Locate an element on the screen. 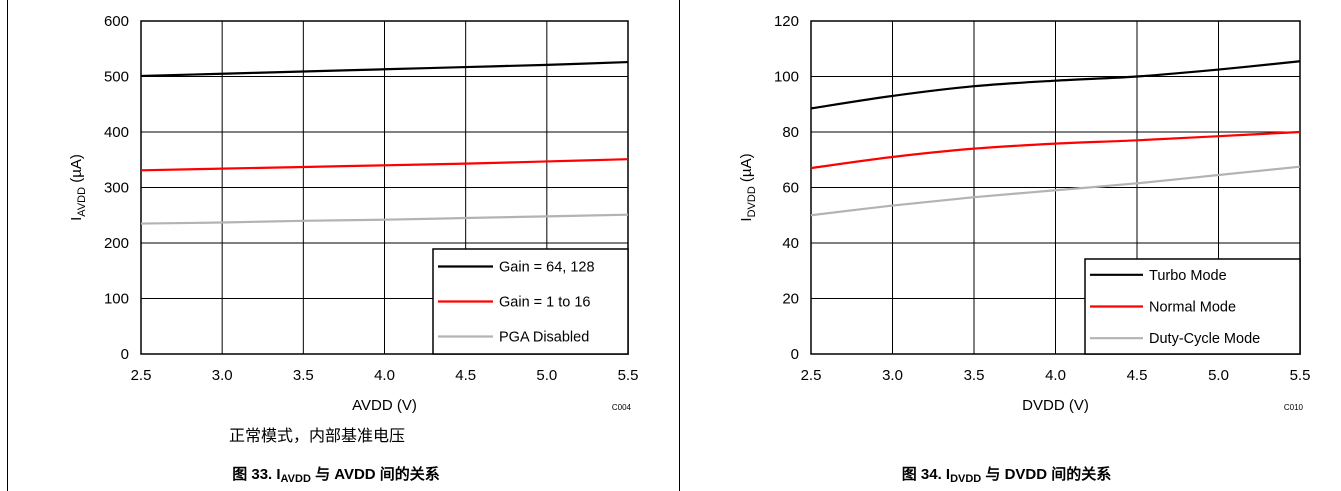 This screenshot has width=1341, height=491. caption-suffix: 与 AVDD 间的关系 is located at coordinates (375, 474).